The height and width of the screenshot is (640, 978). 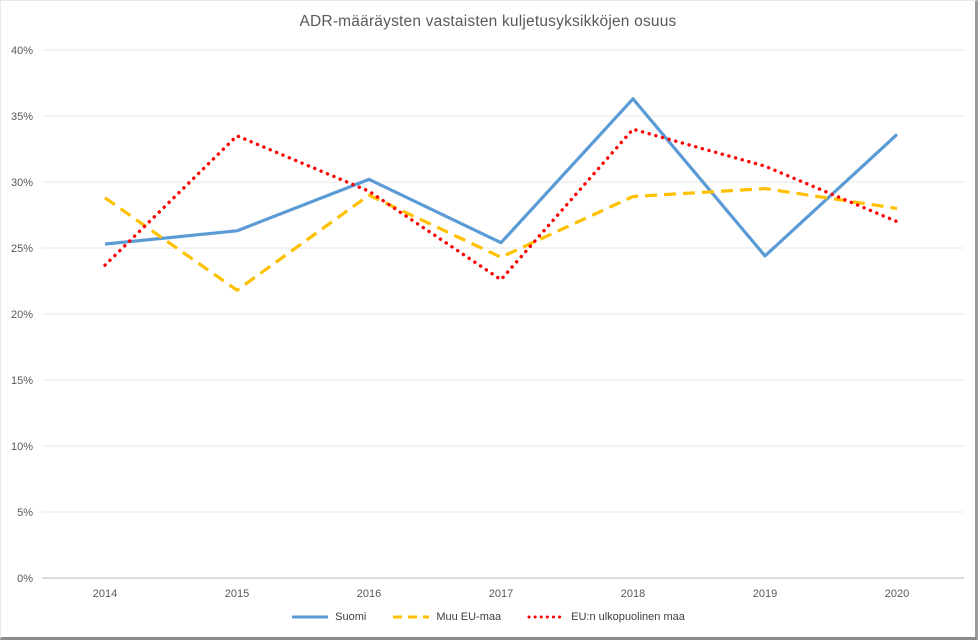 I want to click on y-axis-tick-label: 30%, so click(x=22, y=183).